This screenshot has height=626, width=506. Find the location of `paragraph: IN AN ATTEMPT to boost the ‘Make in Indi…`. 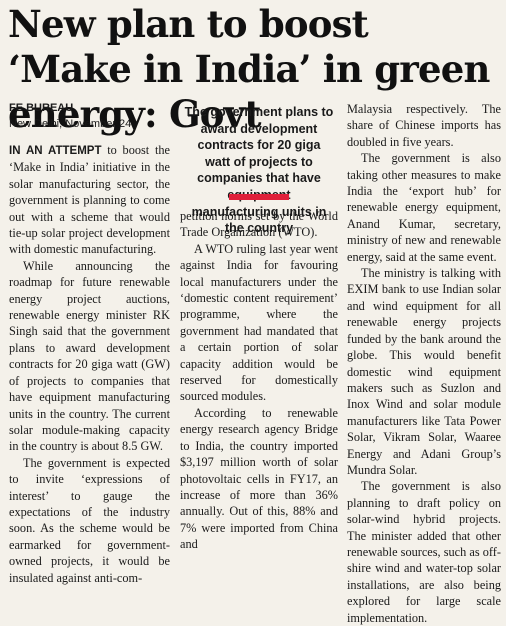

paragraph: IN AN ATTEMPT to boost the ‘Make in Indi… is located at coordinates (89, 200).